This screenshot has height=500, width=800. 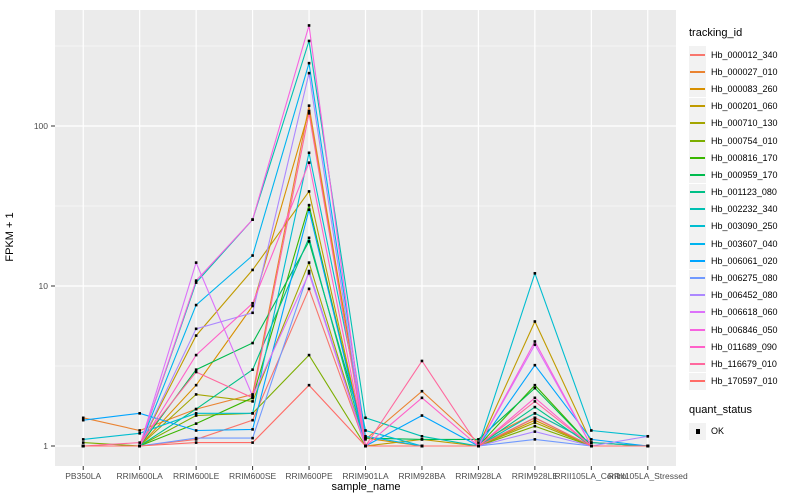 I want to click on legend-label: Hb_170597_010, so click(x=744, y=381).